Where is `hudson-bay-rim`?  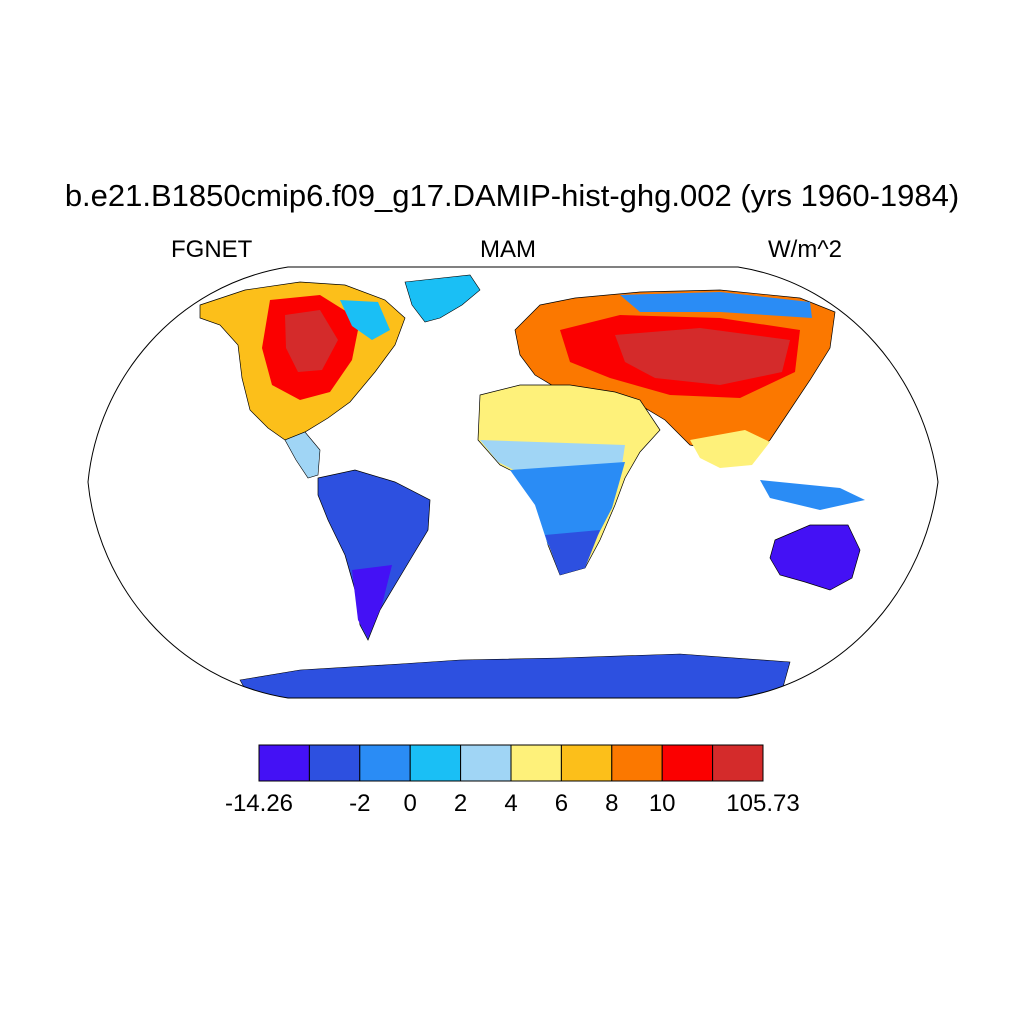
hudson-bay-rim is located at coordinates (365, 320).